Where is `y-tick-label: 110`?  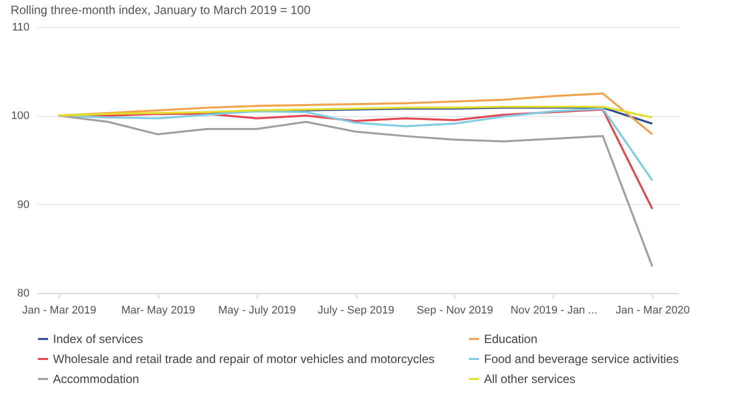
y-tick-label: 110 is located at coordinates (21, 28).